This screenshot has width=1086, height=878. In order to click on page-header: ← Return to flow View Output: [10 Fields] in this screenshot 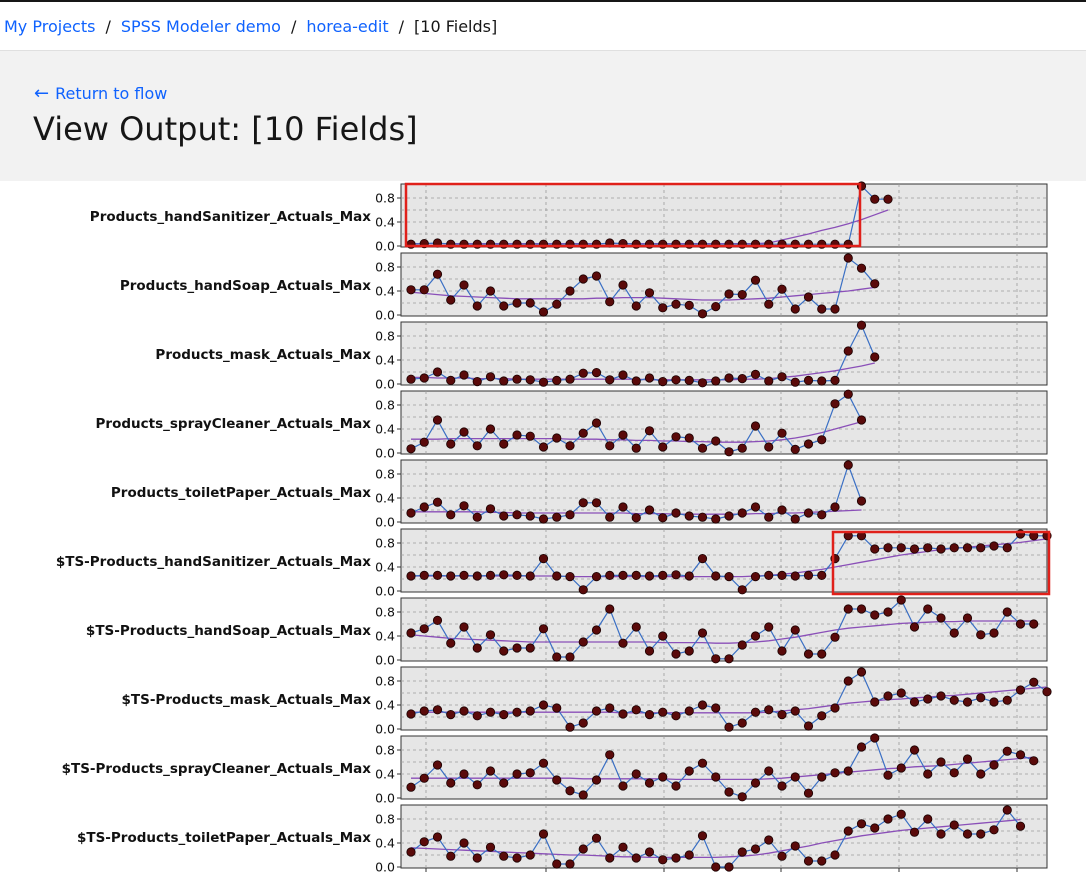, I will do `click(543, 116)`.